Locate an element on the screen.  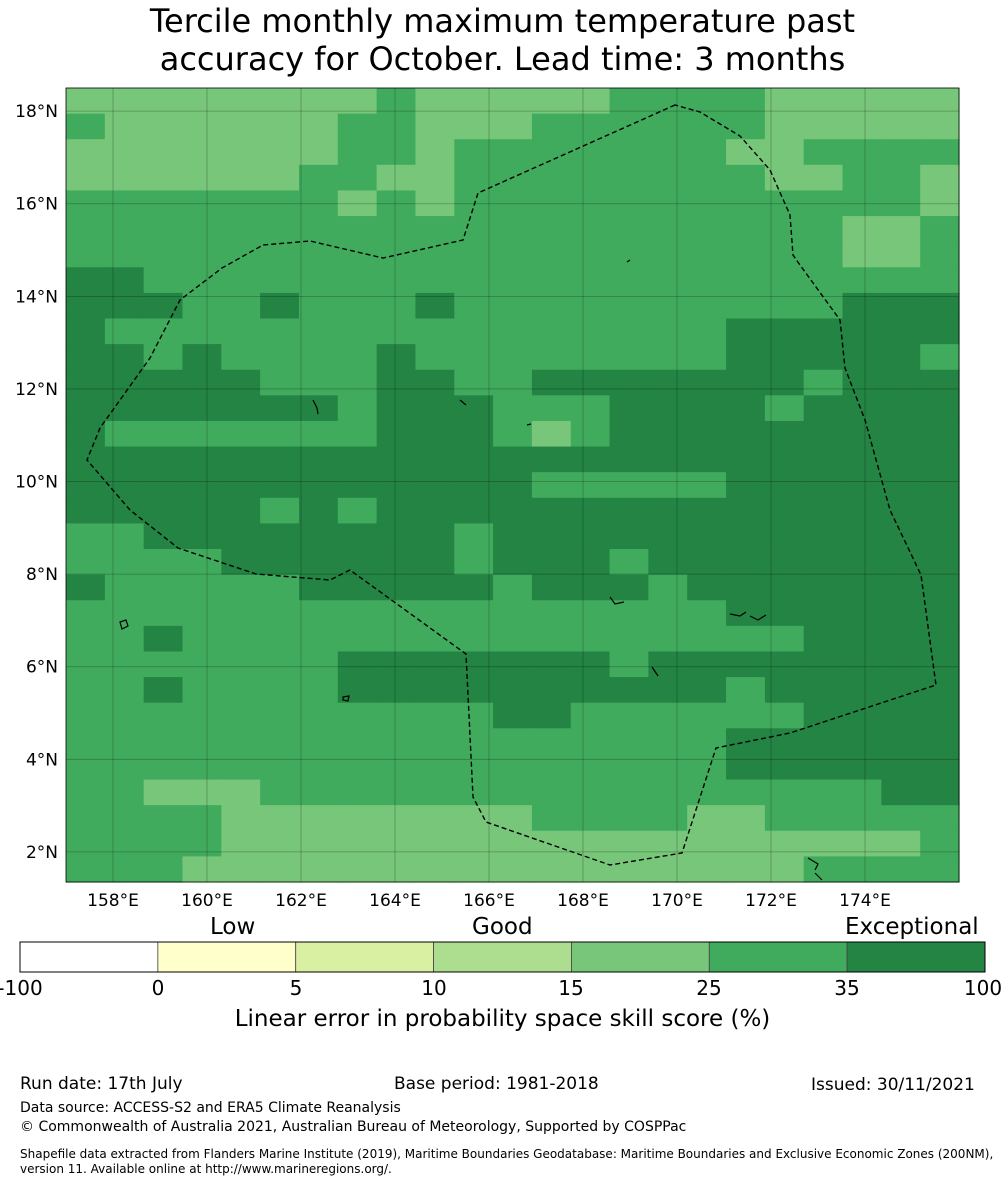
longitude-tick-label: 162°E is located at coordinates (301, 901).